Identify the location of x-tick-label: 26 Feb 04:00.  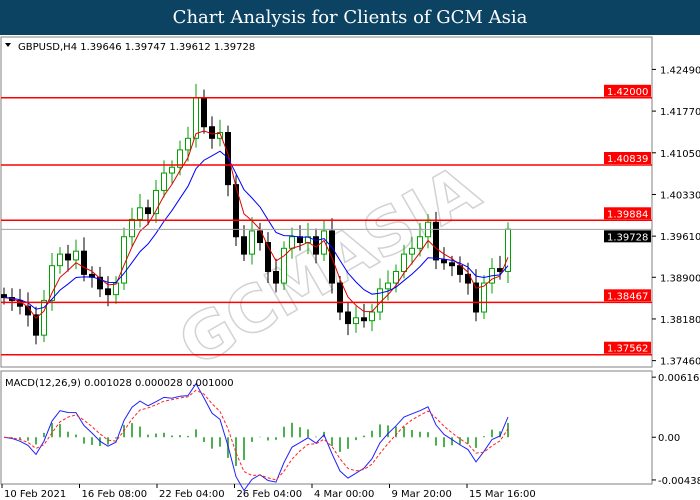
(270, 494).